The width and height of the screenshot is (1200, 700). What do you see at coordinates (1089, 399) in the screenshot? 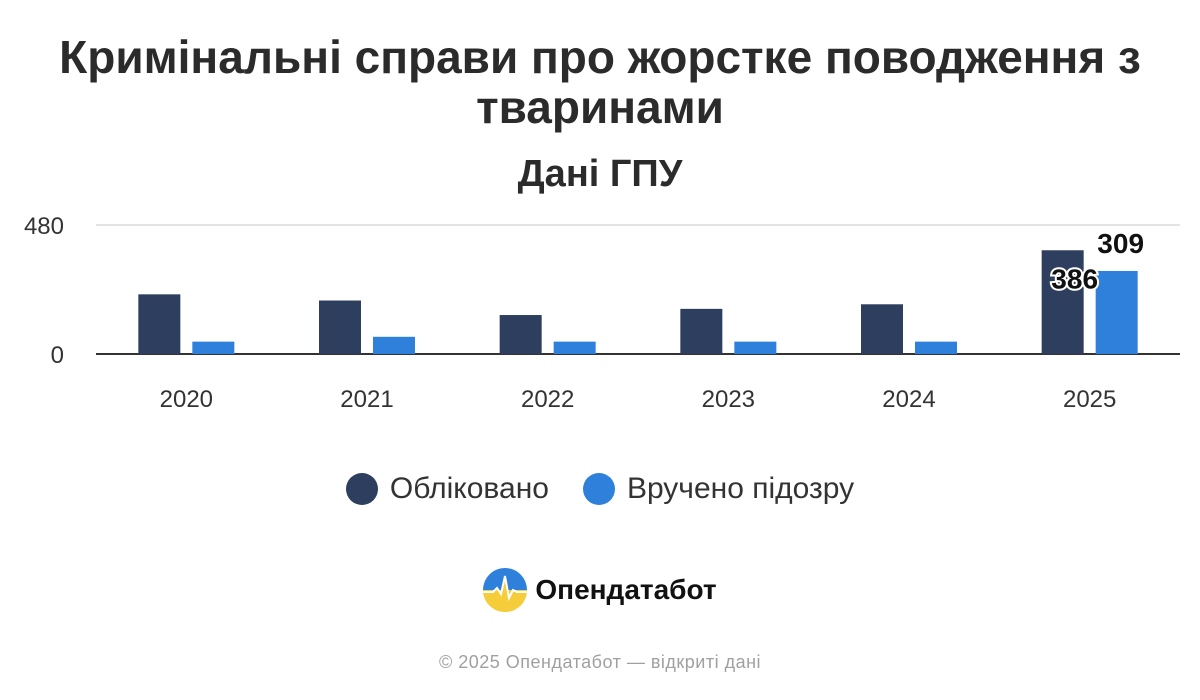
I see `x-tick-label: 2025` at bounding box center [1089, 399].